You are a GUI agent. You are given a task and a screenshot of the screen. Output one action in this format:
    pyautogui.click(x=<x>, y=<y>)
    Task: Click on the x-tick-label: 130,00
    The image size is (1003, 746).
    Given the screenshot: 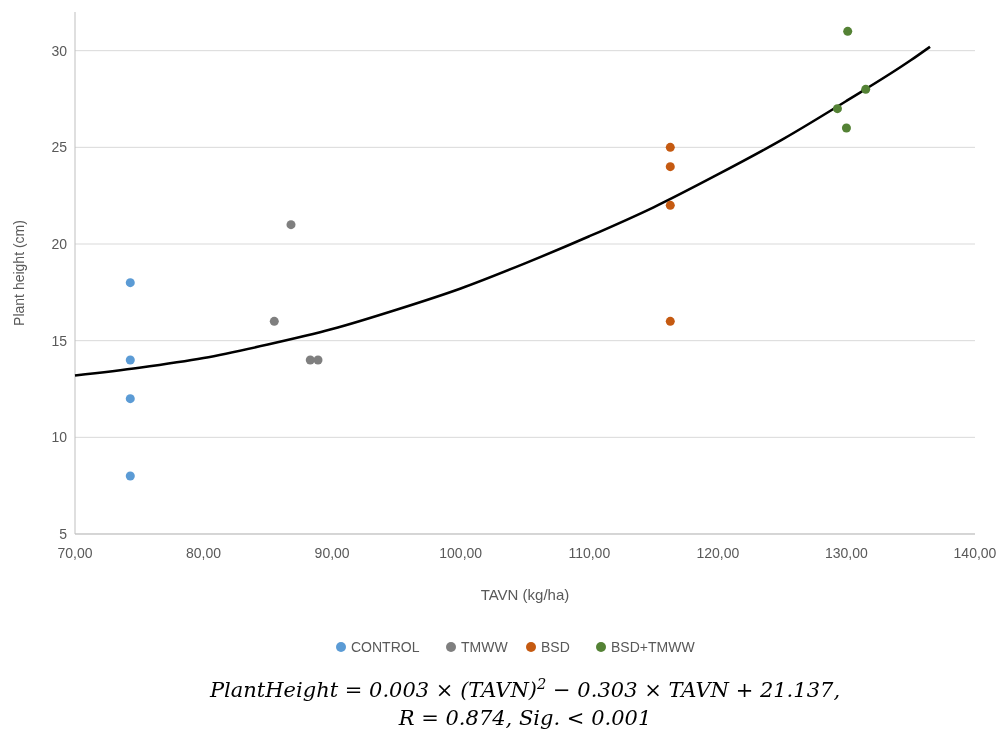 What is the action you would take?
    pyautogui.click(x=847, y=553)
    